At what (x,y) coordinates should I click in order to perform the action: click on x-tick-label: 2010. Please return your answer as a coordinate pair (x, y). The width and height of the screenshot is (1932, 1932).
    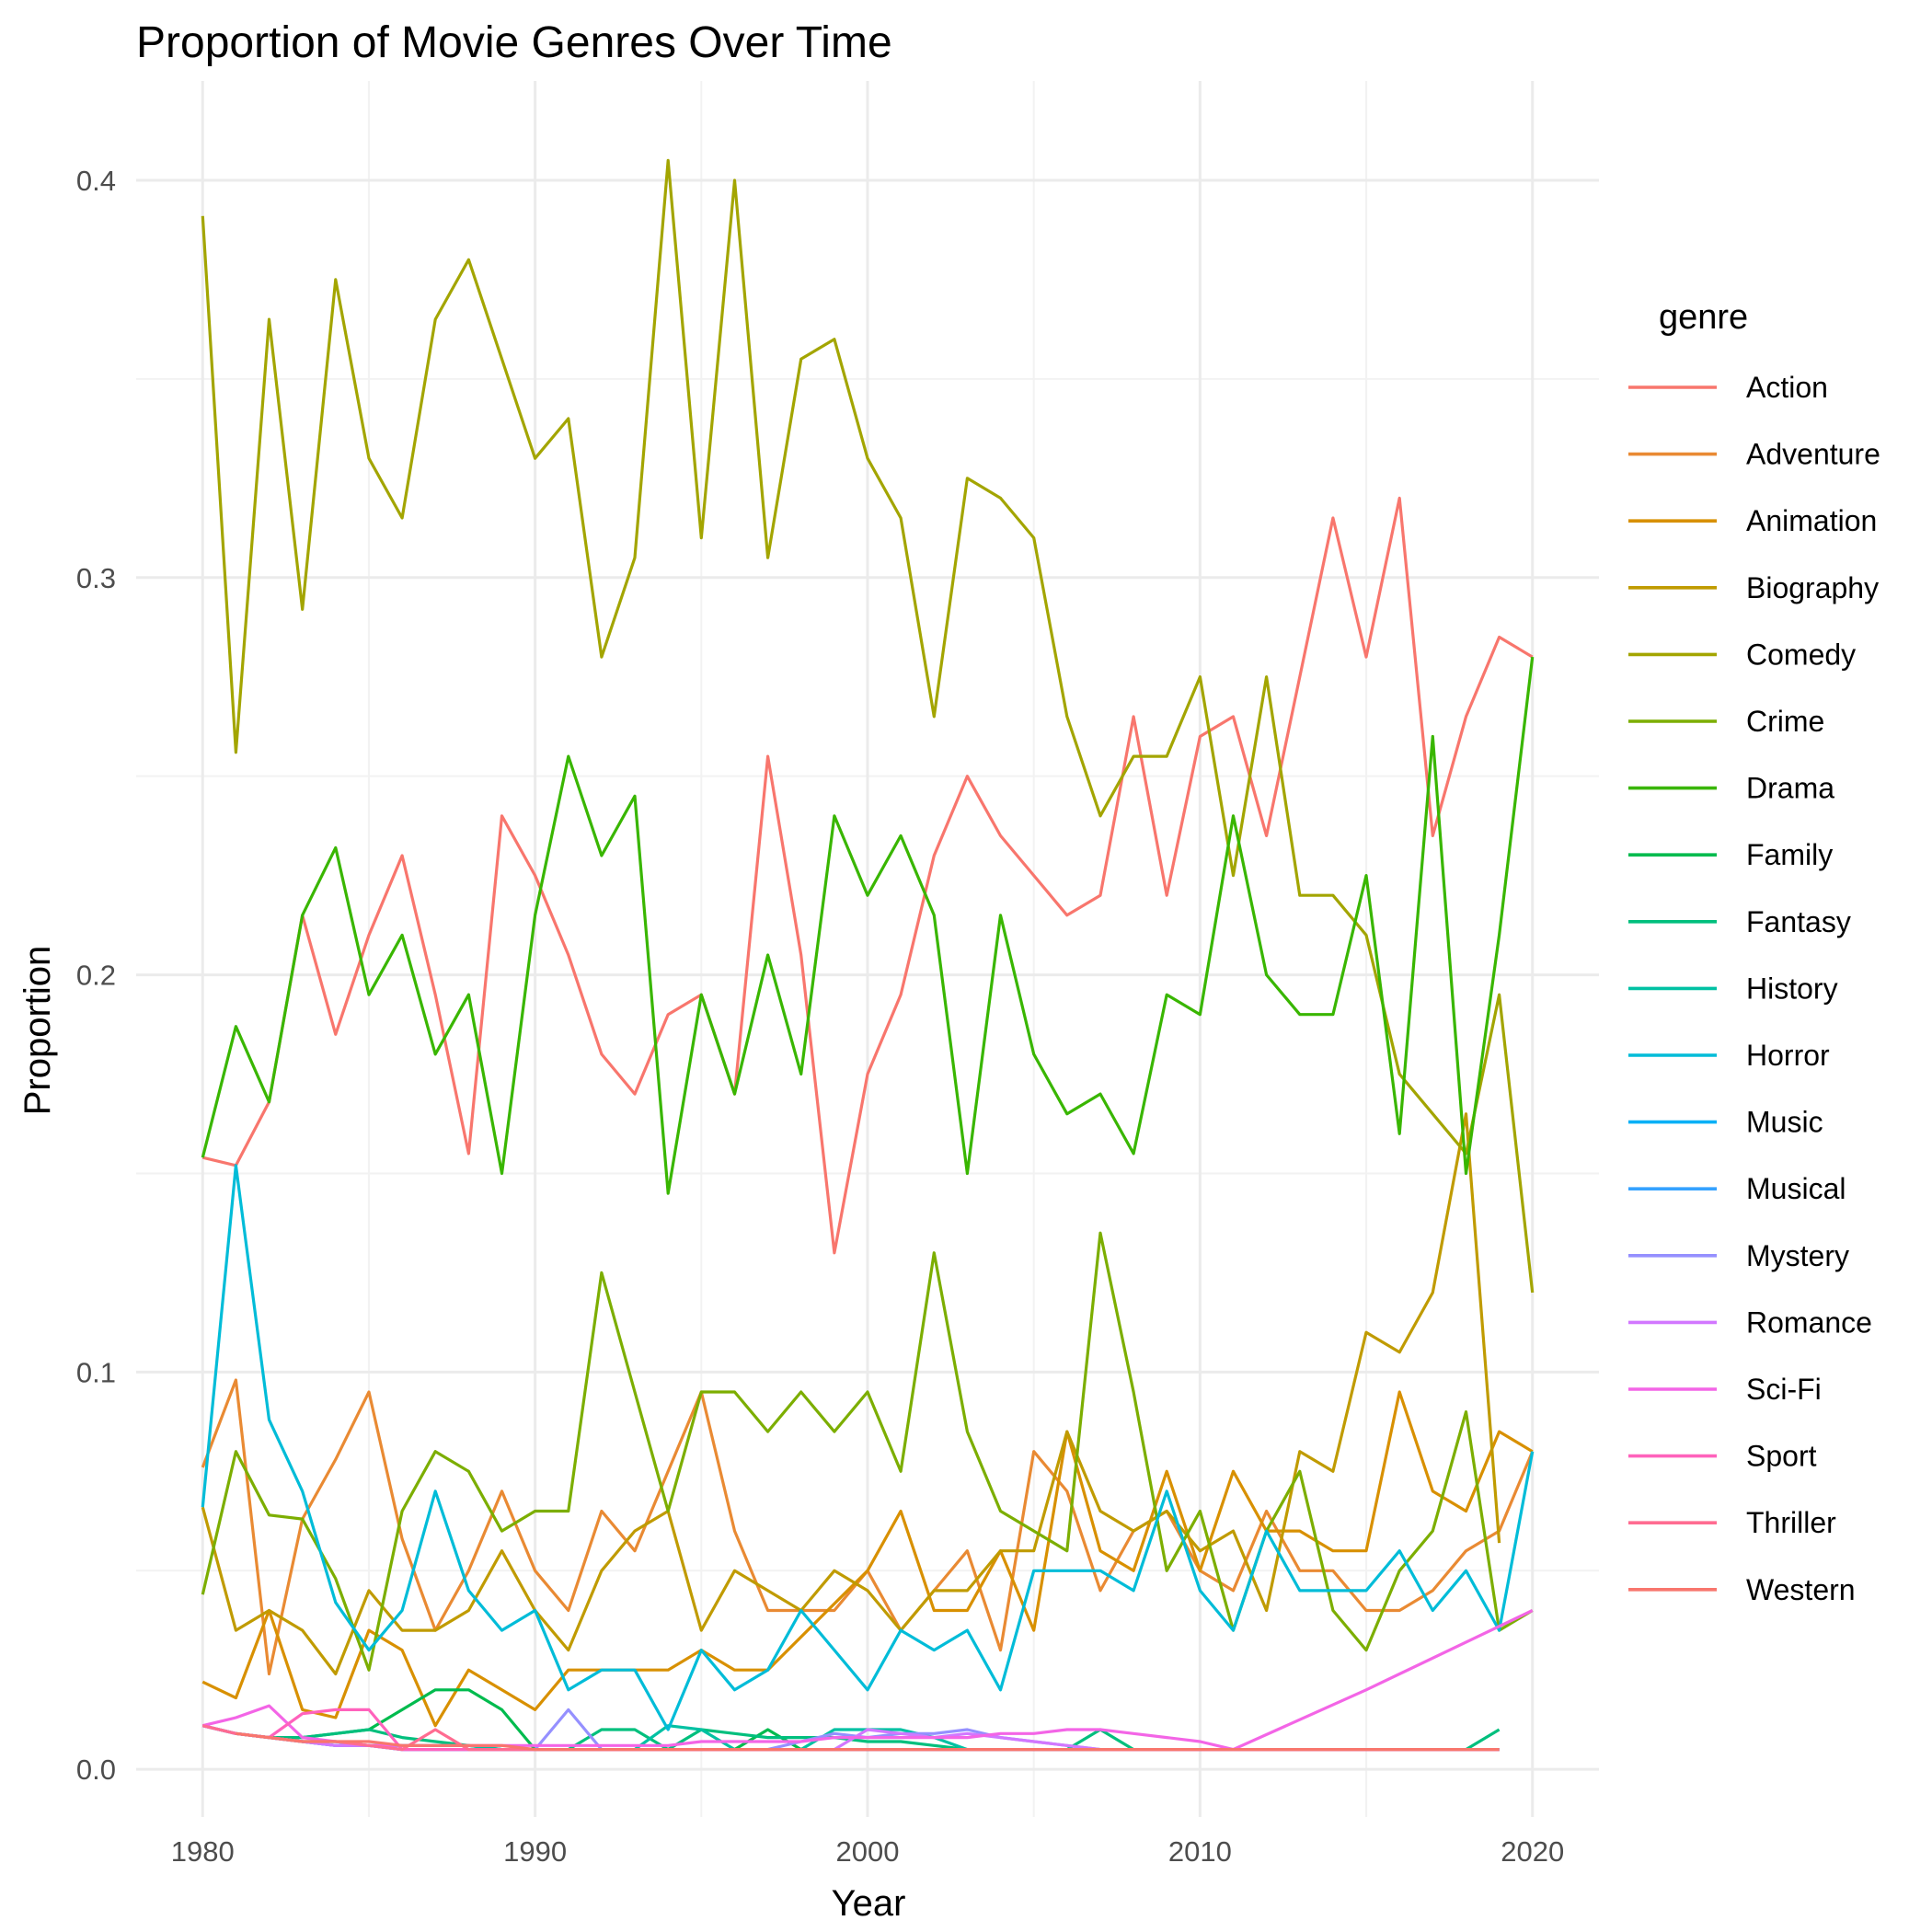
    Looking at the image, I should click on (1200, 1851).